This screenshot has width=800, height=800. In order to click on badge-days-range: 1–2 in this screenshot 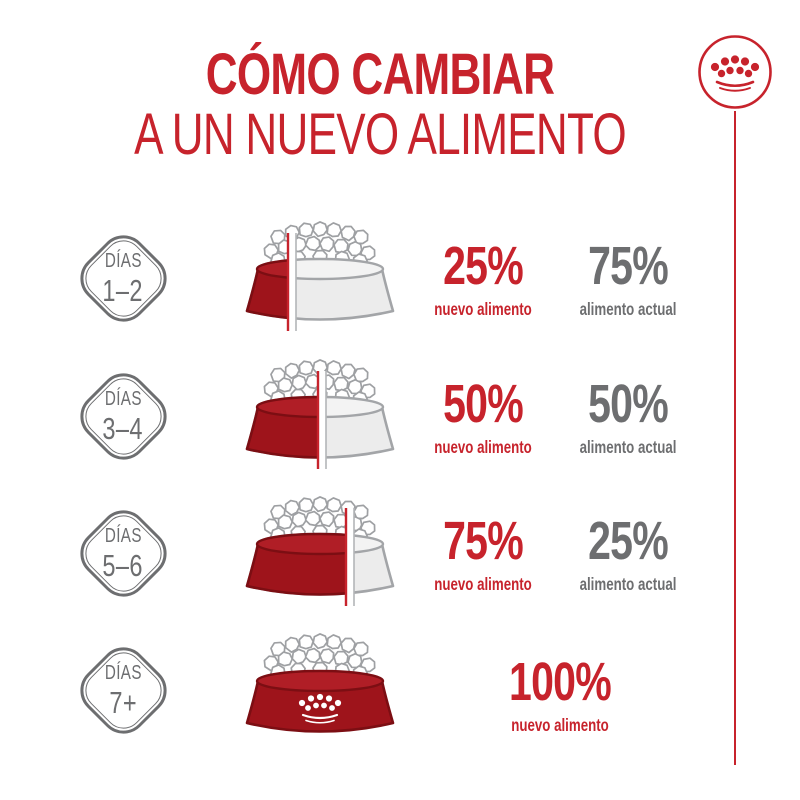, I will do `click(123, 290)`.